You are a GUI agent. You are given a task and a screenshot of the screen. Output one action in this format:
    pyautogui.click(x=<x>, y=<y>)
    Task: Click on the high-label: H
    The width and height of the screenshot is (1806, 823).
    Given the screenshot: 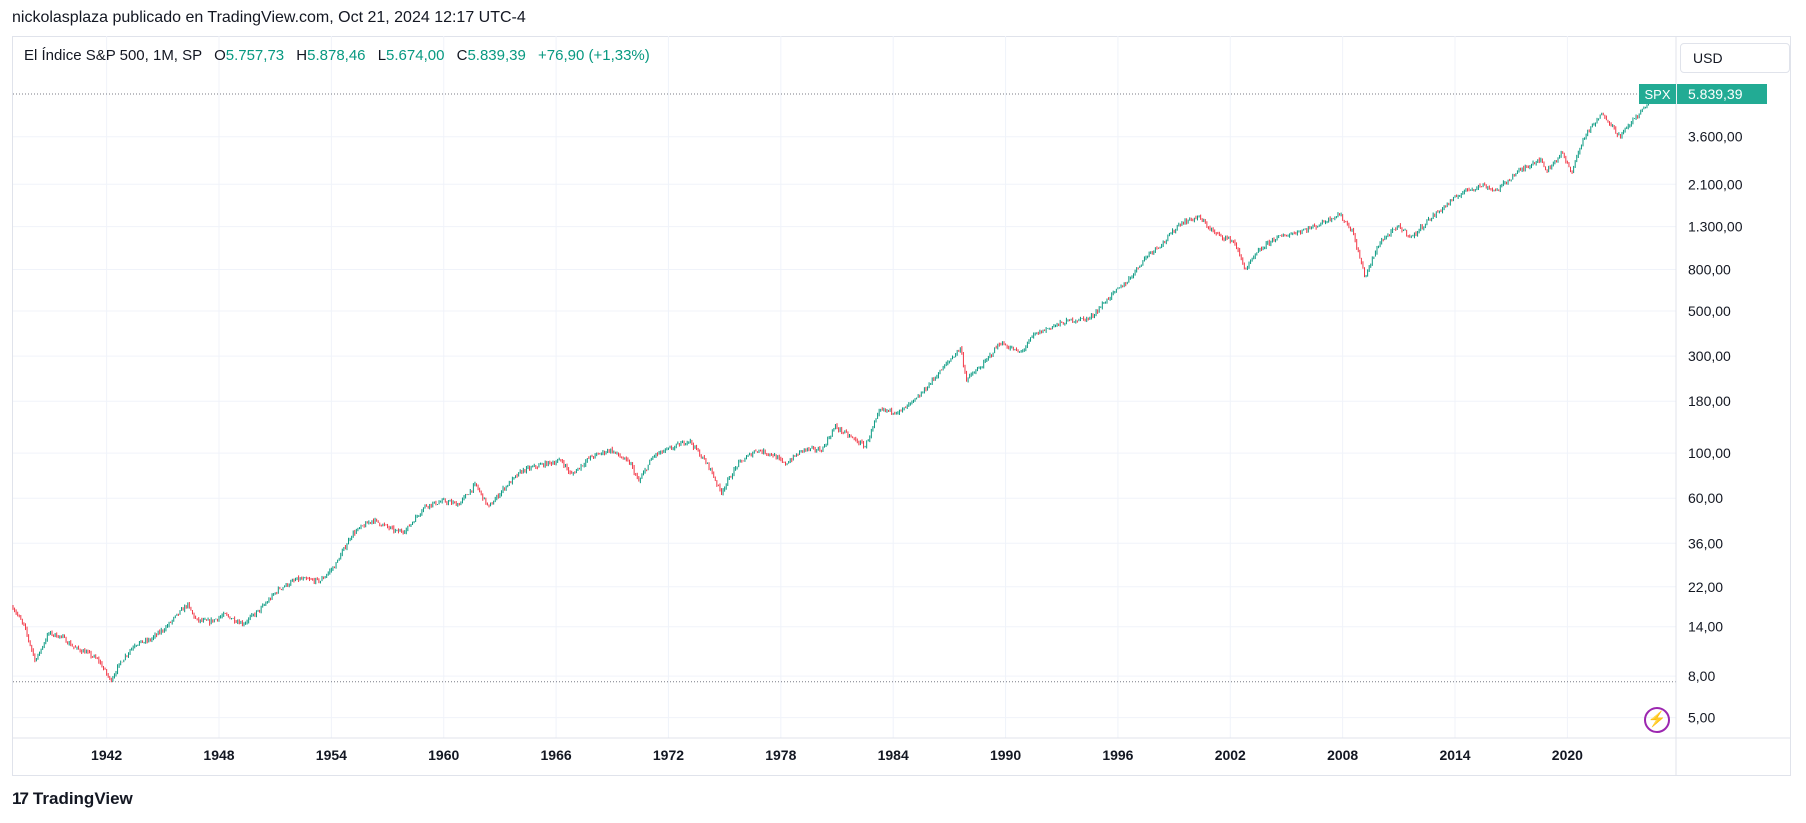 What is the action you would take?
    pyautogui.click(x=302, y=55)
    